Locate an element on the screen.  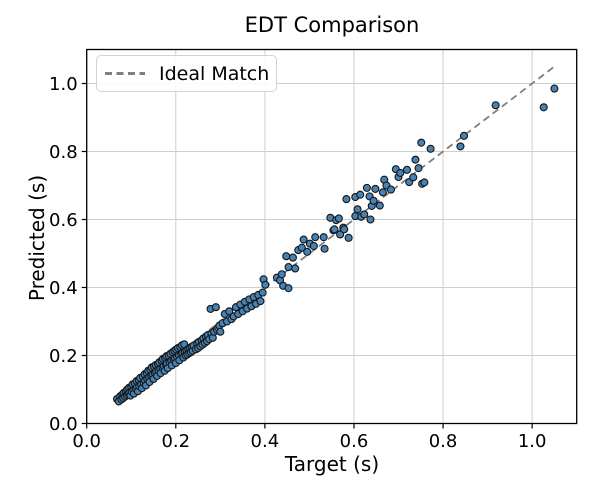
x-tick-label: 0.4 is located at coordinates (265, 441).